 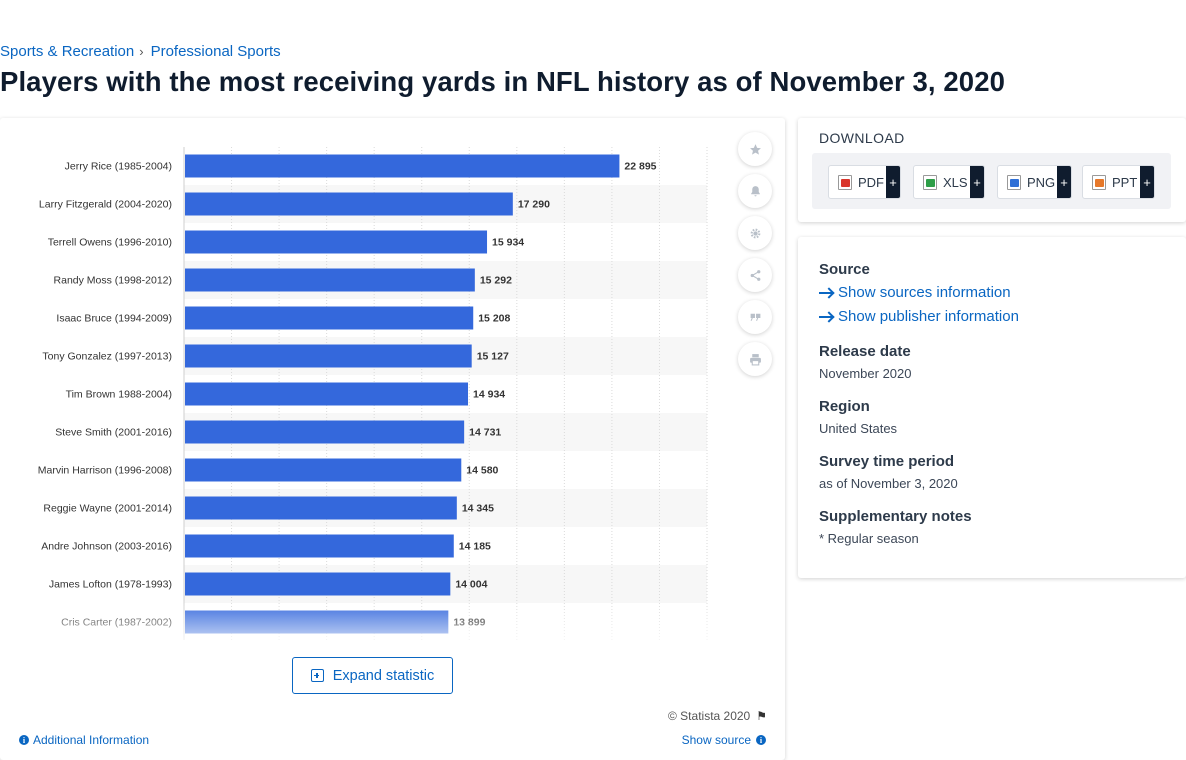 What do you see at coordinates (91, 740) in the screenshot?
I see `additional-information-label: Additional Information` at bounding box center [91, 740].